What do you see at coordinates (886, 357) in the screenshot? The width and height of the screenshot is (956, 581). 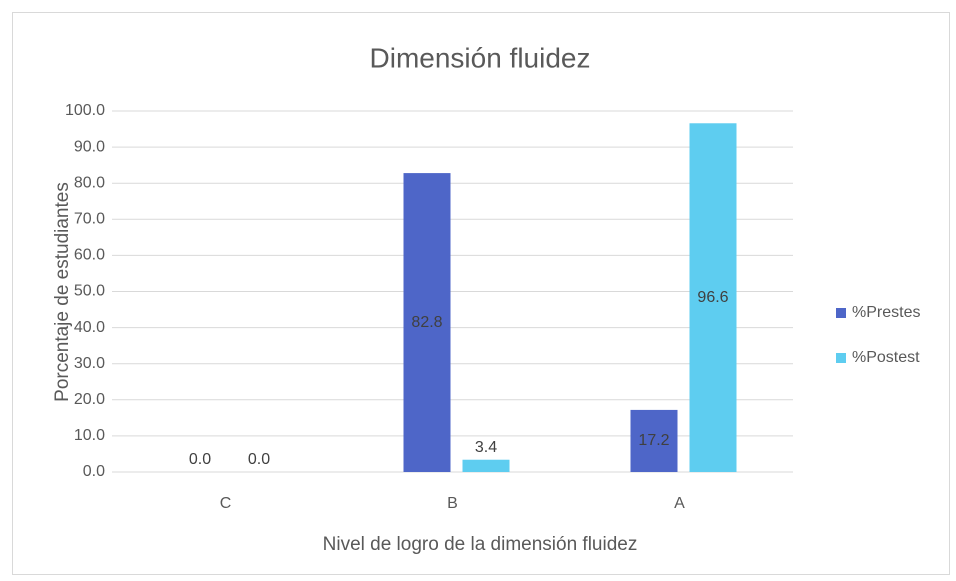 I see `legend-label: %Postest` at bounding box center [886, 357].